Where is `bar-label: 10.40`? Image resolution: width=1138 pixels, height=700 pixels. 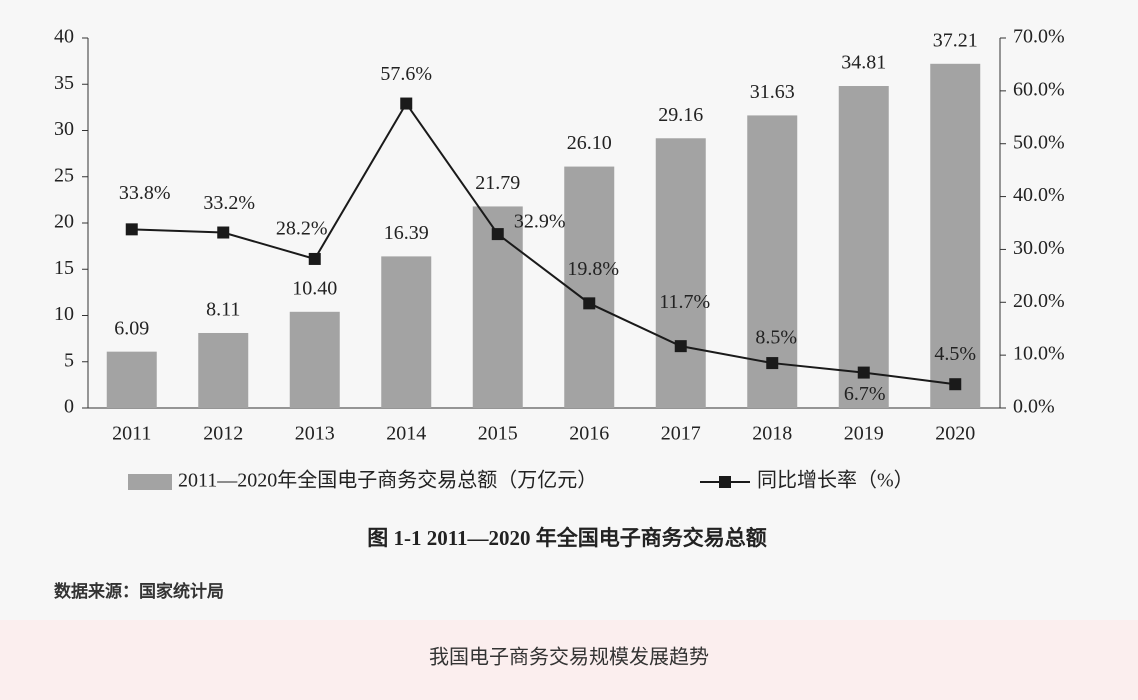 bar-label: 10.40 is located at coordinates (314, 288).